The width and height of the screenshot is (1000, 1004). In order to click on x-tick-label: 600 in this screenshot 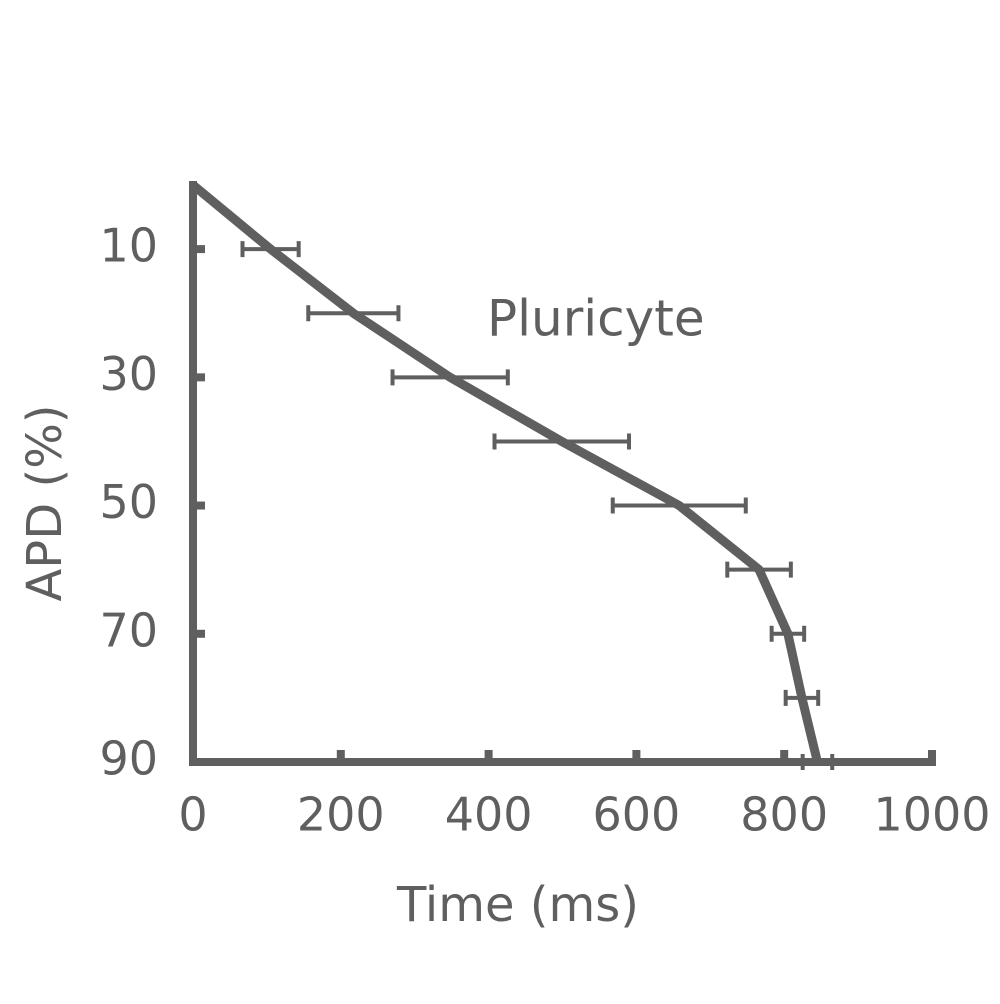, I will do `click(636, 815)`.